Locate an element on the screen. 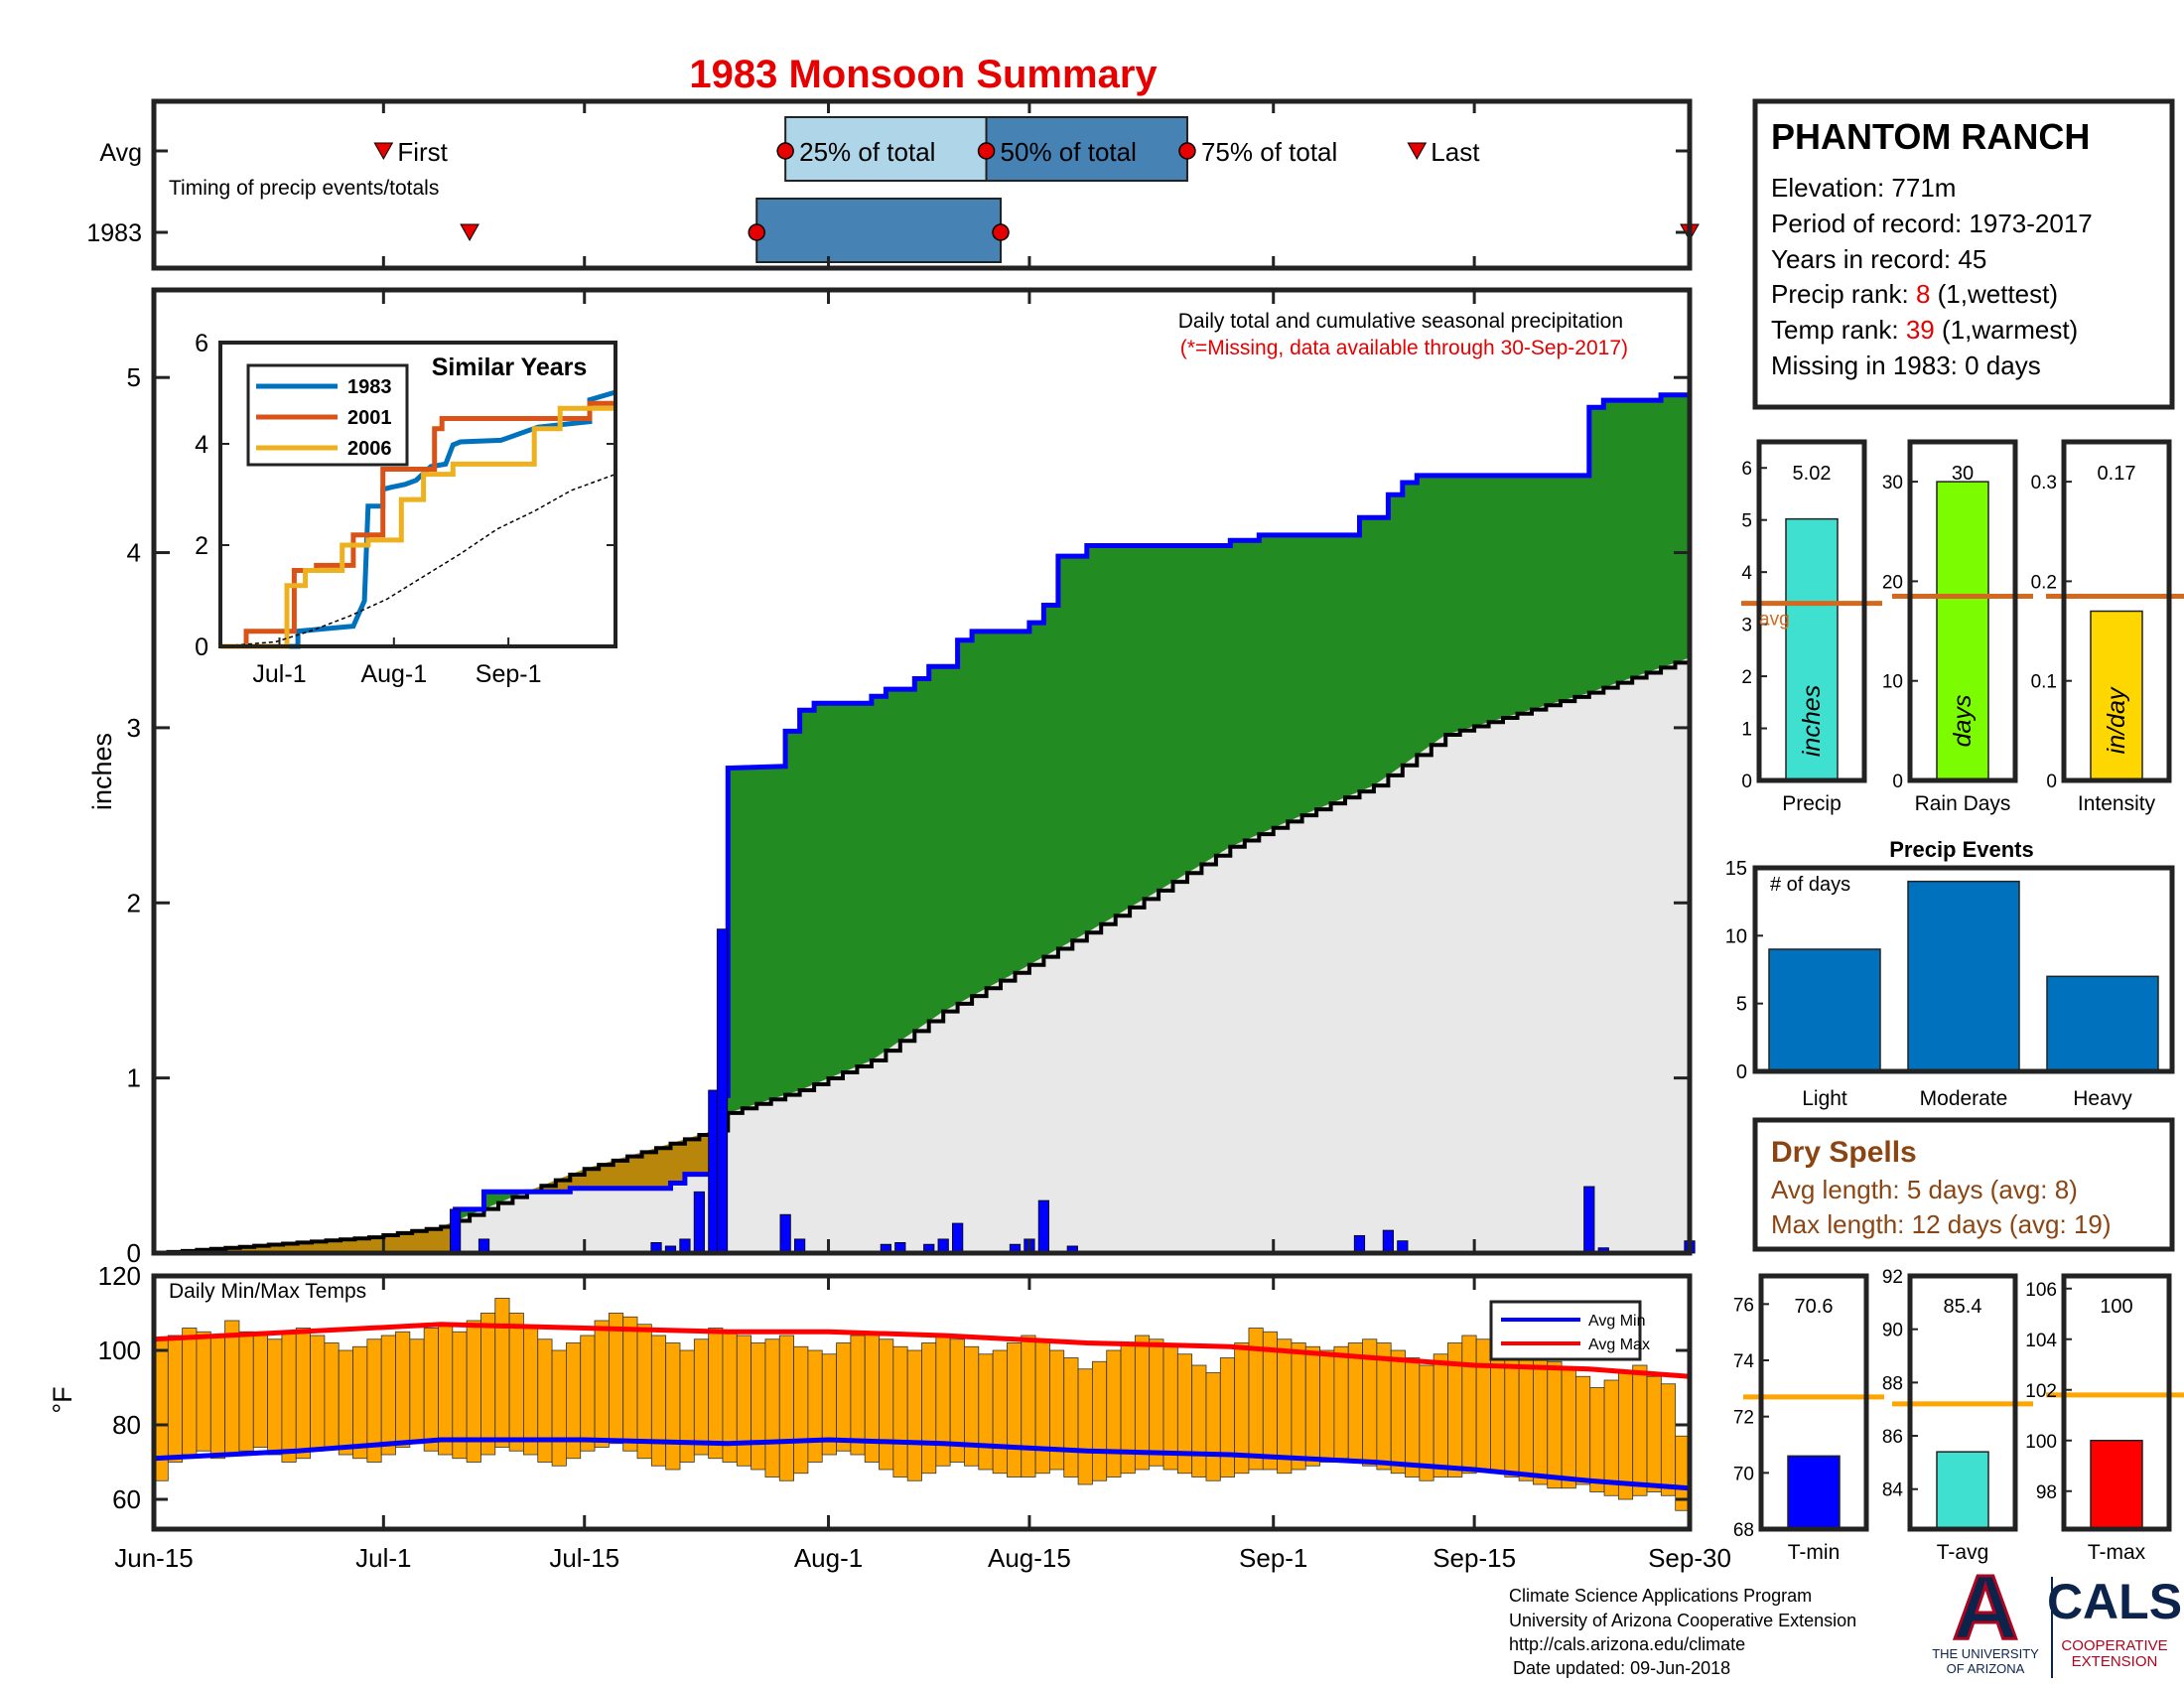  figure-title: 1983 Monsoon Summary is located at coordinates (923, 74).